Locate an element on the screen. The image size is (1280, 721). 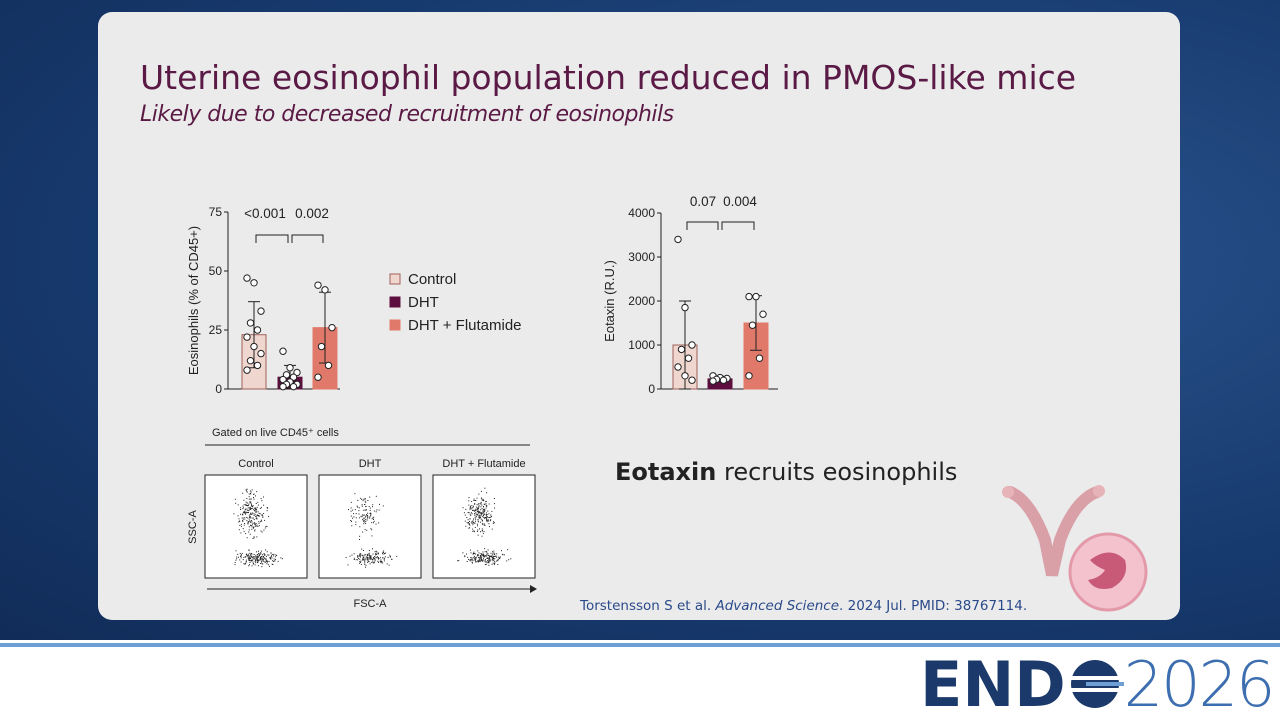
bracket is located at coordinates (307, 238).